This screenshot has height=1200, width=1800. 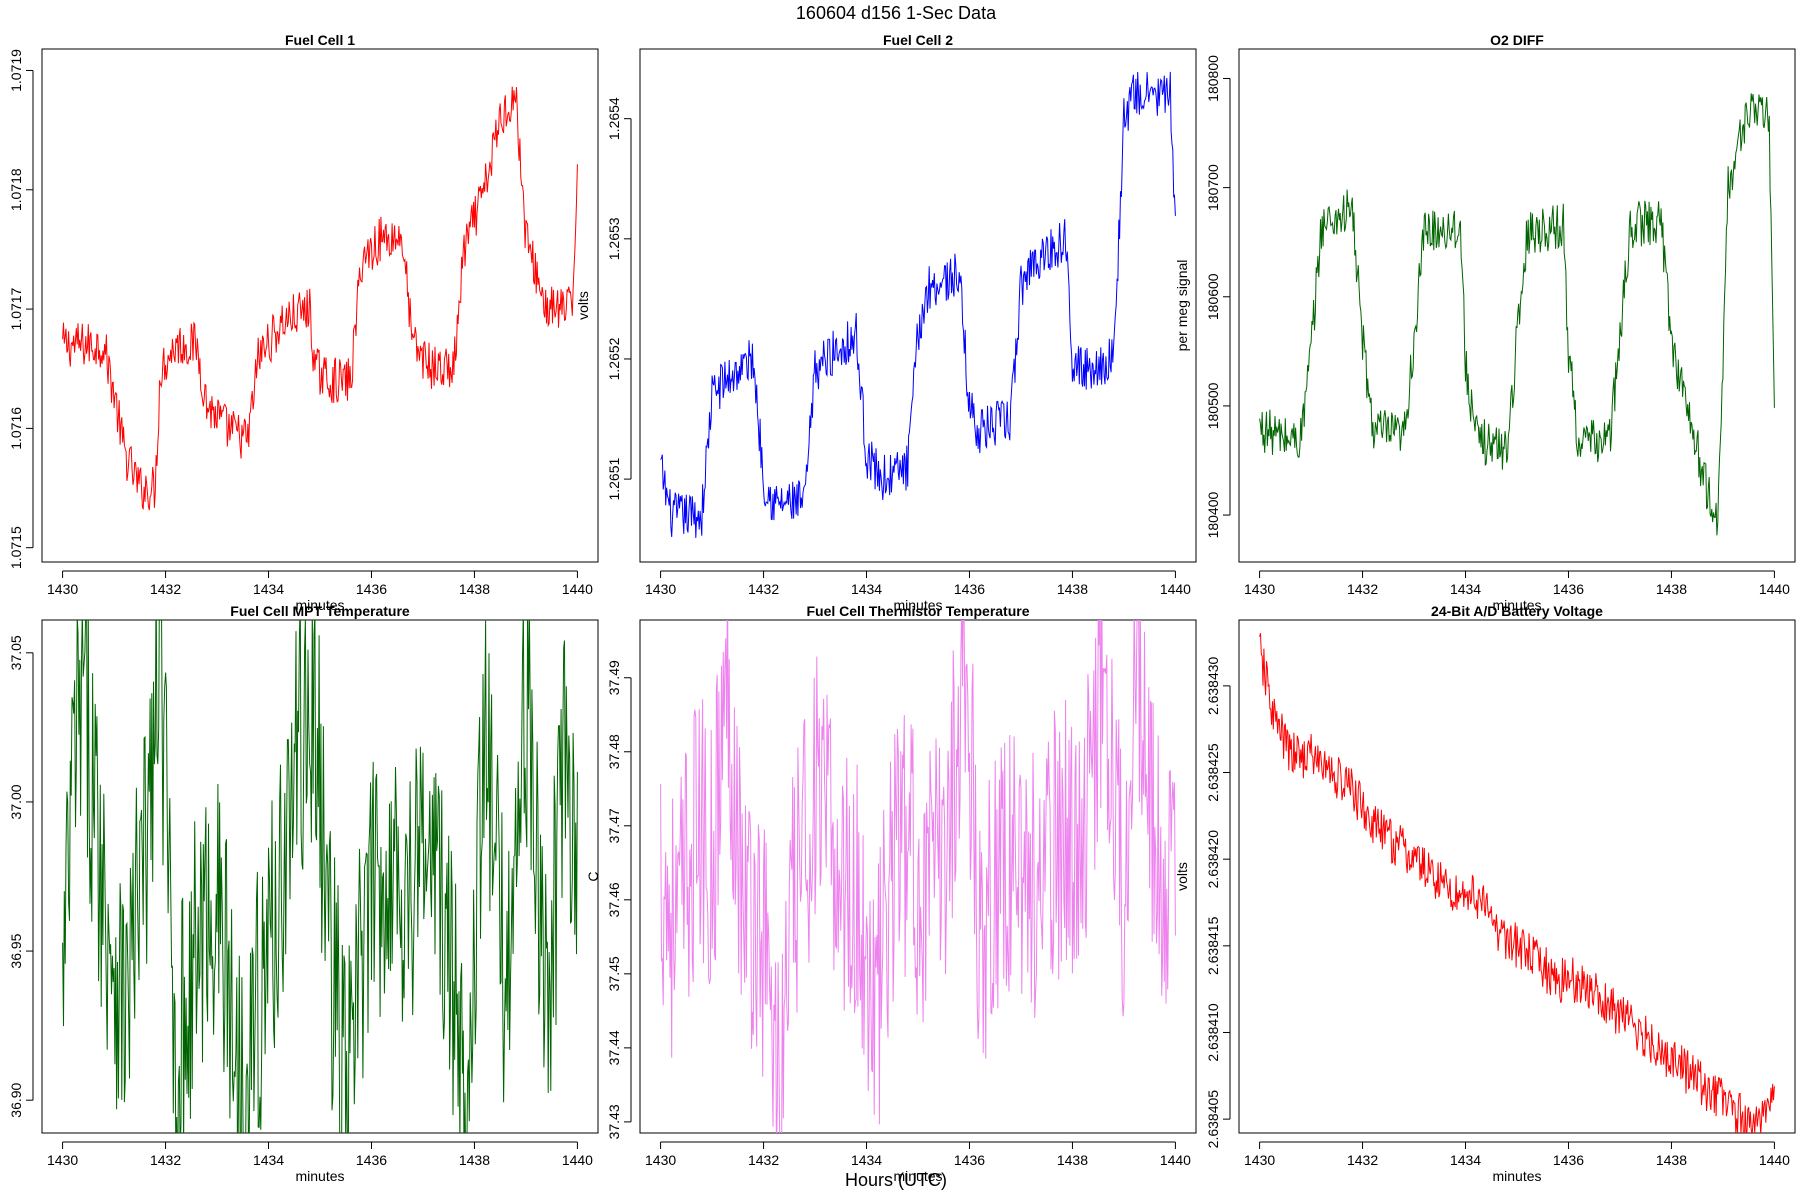 I want to click on panel-title: O2 DIFF, so click(x=1517, y=40).